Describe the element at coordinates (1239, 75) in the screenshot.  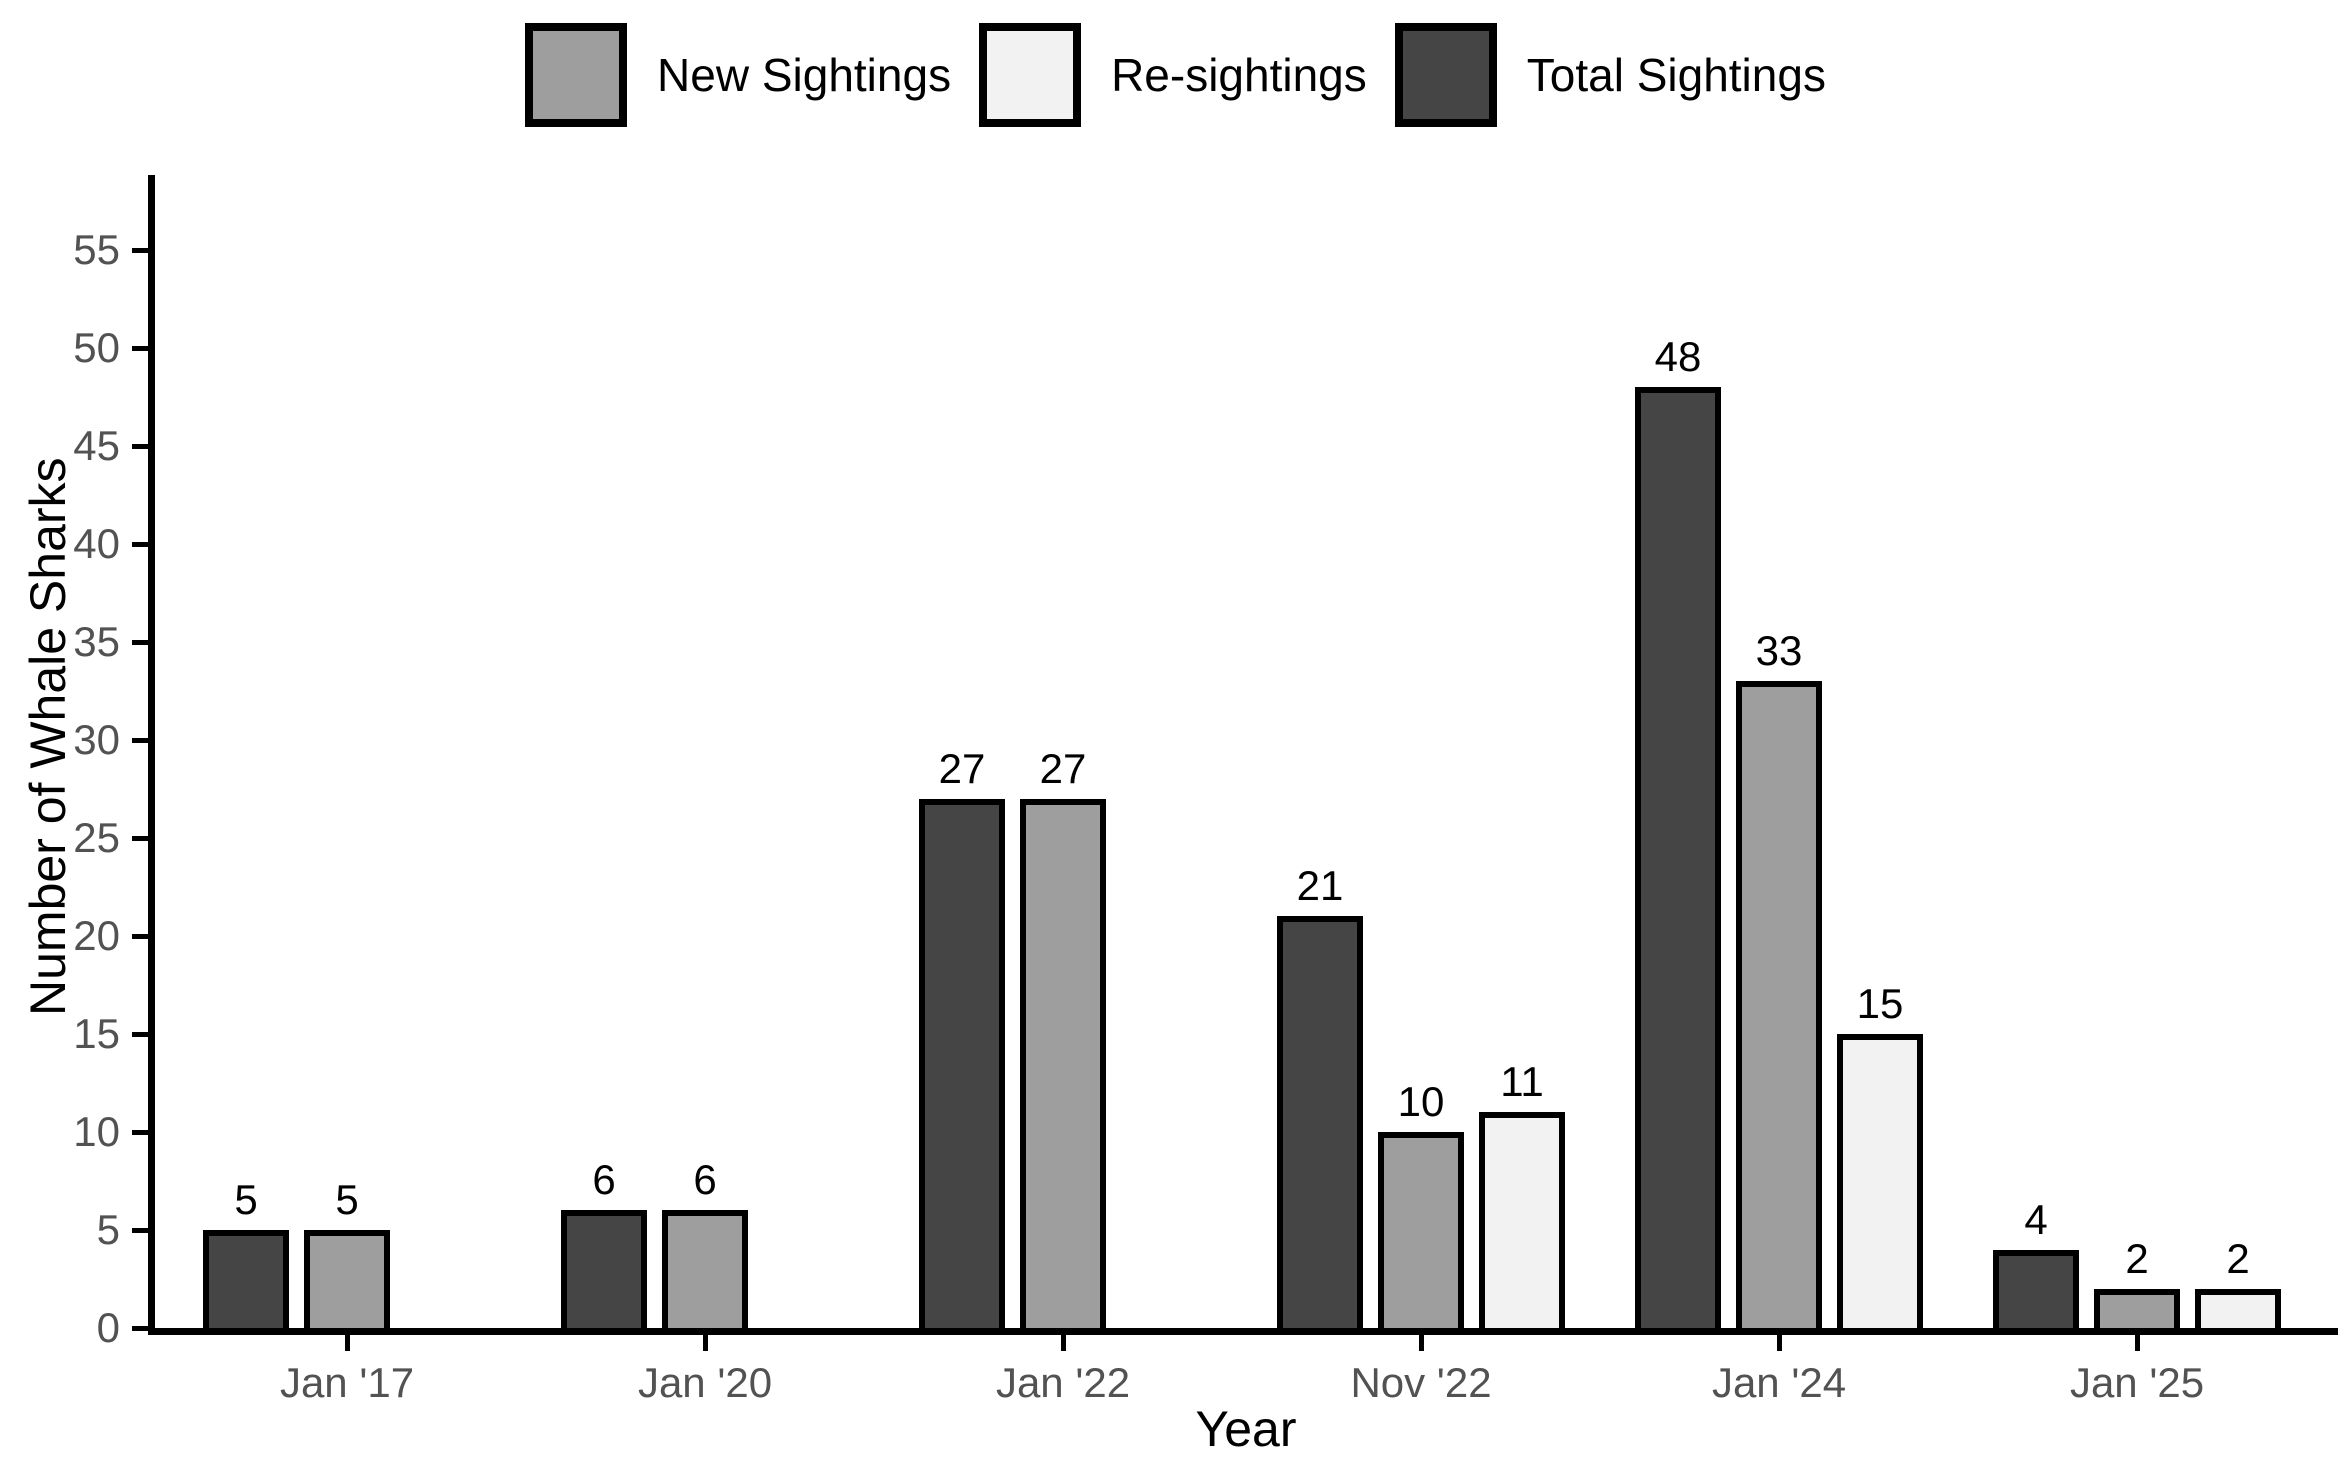
I see `legend-label: Re-sightings` at that location.